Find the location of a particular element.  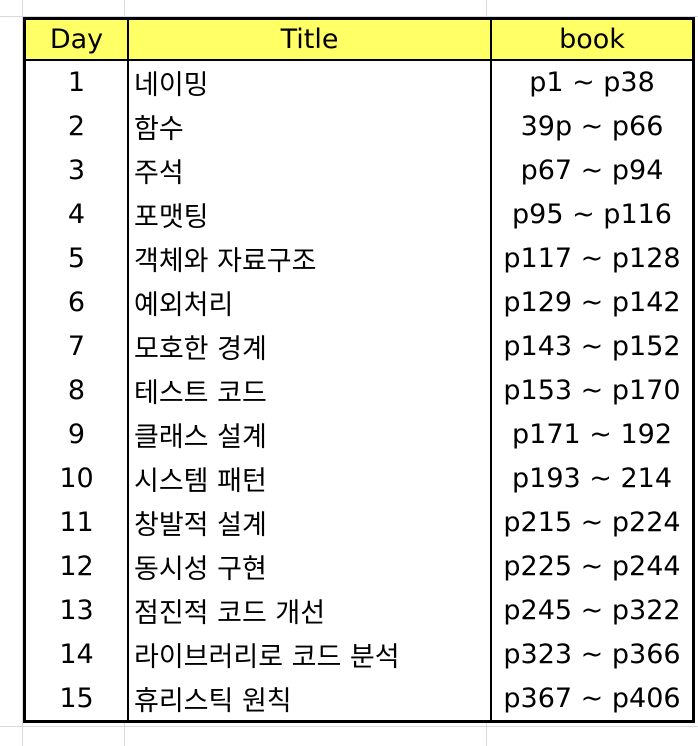

title-cell: 휴리스틱 원칙 is located at coordinates (310, 698).